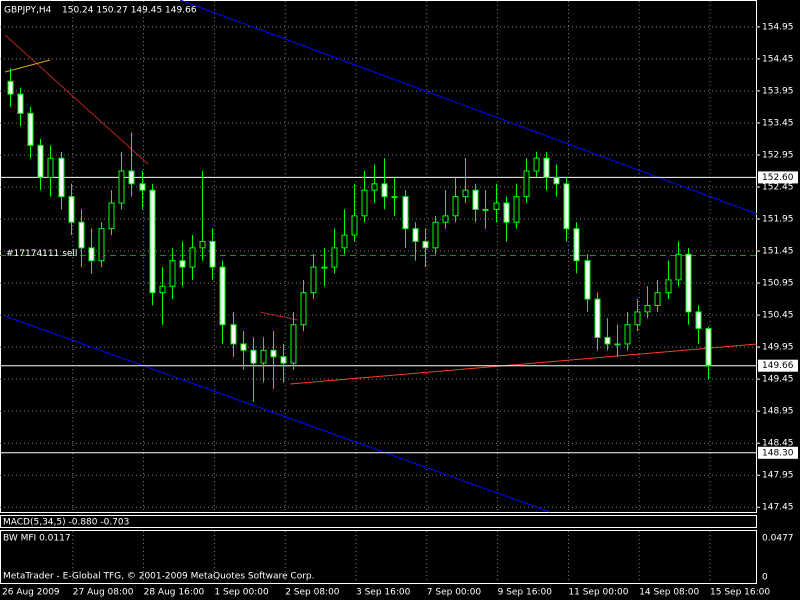 Image resolution: width=800 pixels, height=600 pixels. What do you see at coordinates (778, 476) in the screenshot?
I see `y-tick-label: 147.95` at bounding box center [778, 476].